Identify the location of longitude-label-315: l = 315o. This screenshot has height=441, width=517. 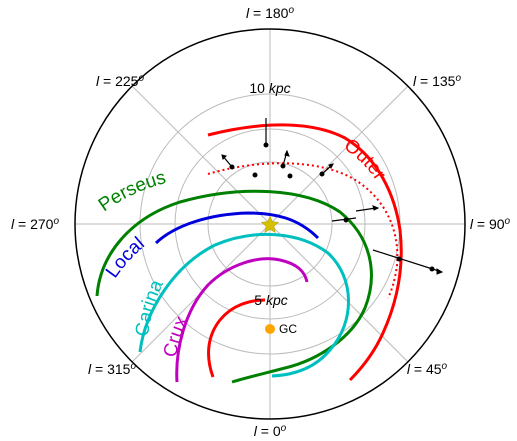
(112, 369).